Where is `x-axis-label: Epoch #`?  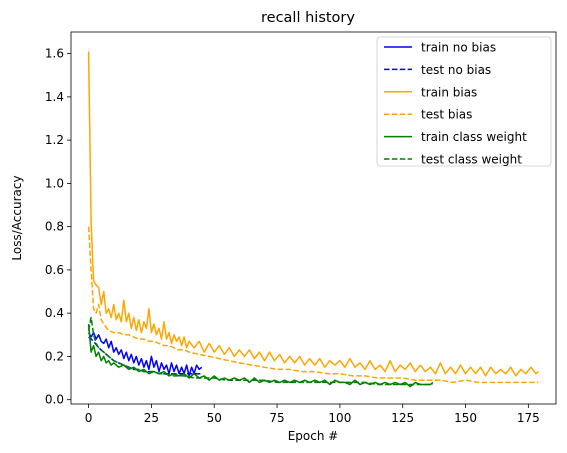 x-axis-label: Epoch # is located at coordinates (313, 436).